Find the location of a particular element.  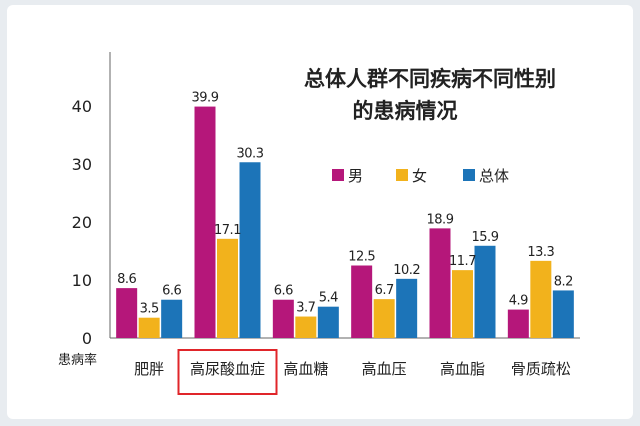

y-tick-label: 30 is located at coordinates (82, 164).